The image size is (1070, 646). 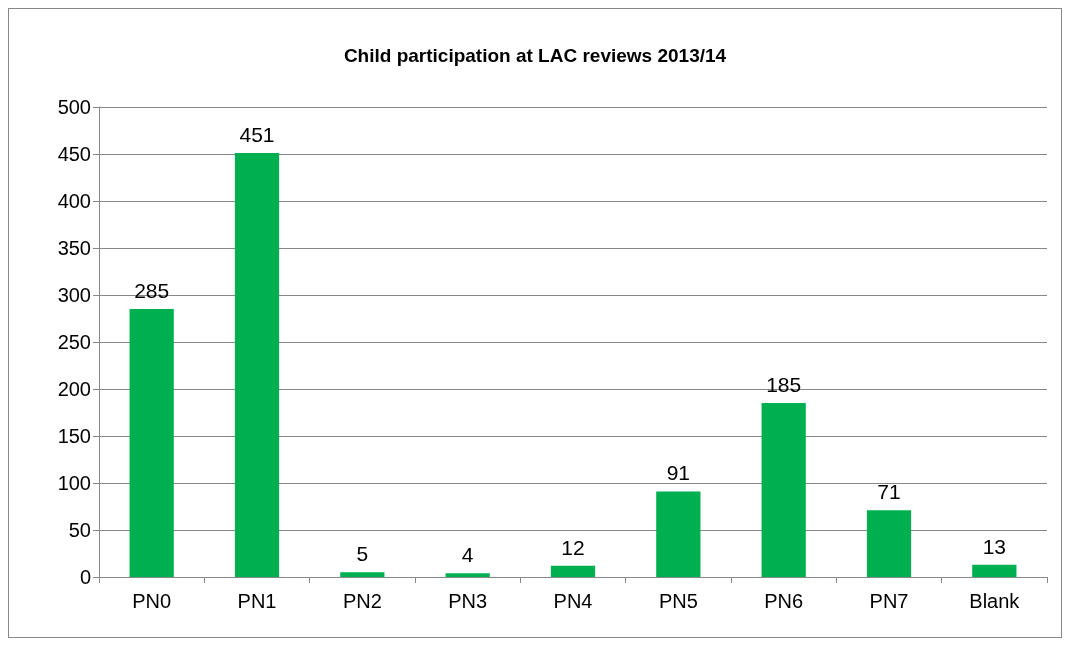 I want to click on chart-title: Child participation at LAC reviews 2013/14, so click(x=535, y=55).